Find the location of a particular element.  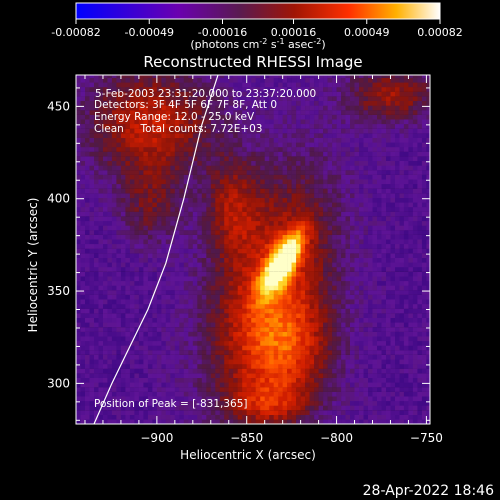

time-range-annotation: 5-Feb-2003 23:31:20.000 to 23:37:20.000 is located at coordinates (205, 94).